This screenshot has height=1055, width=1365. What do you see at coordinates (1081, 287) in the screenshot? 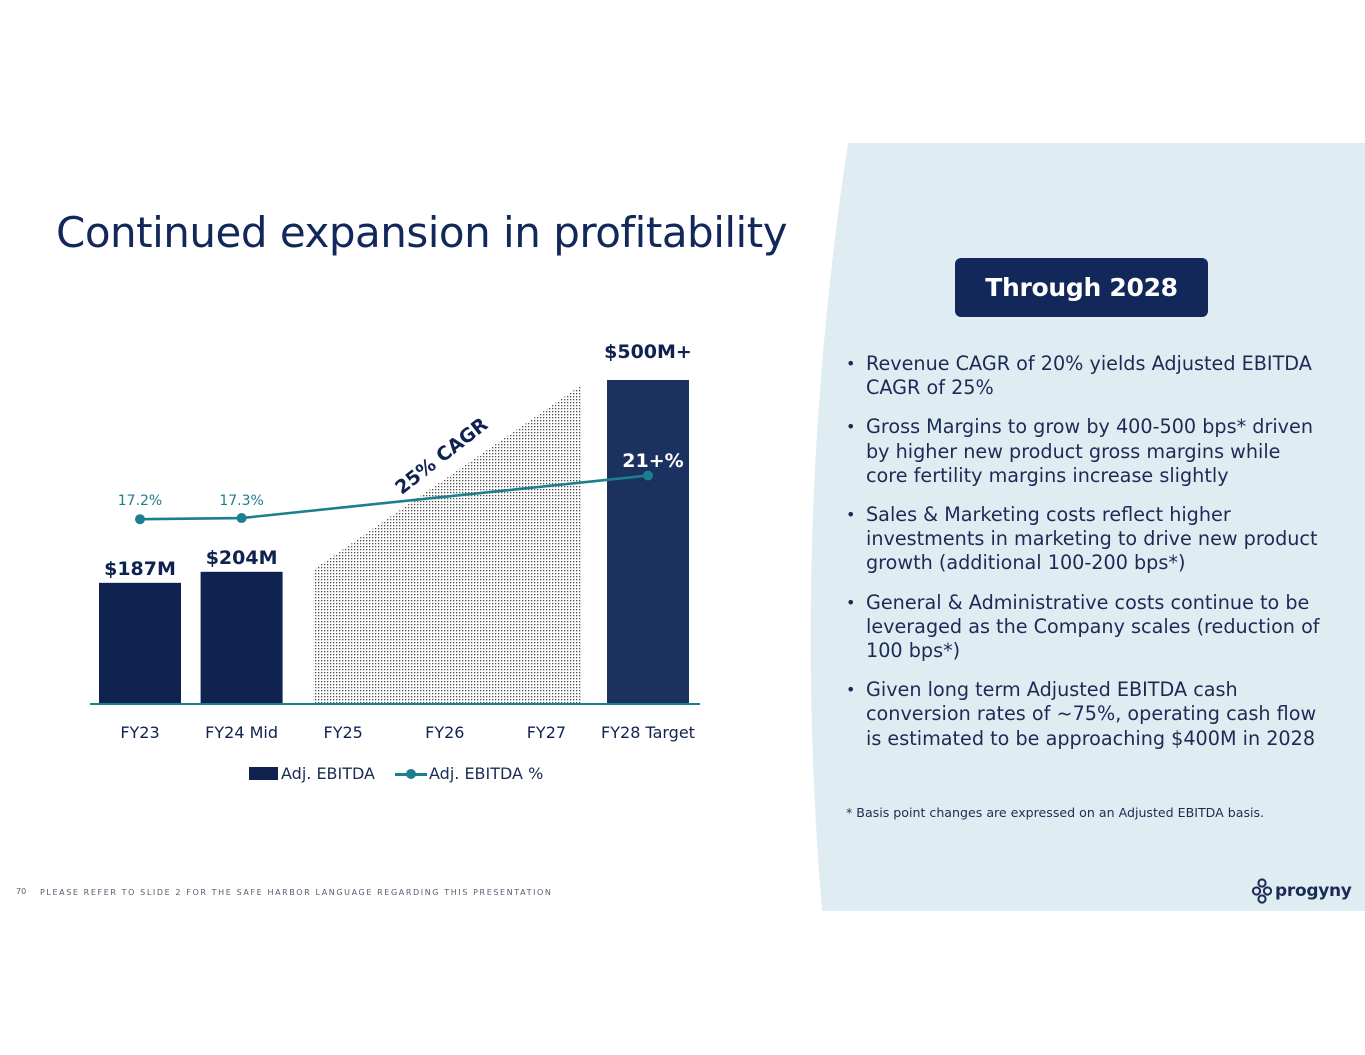
I see `through-2028-header: Through 2028` at bounding box center [1081, 287].